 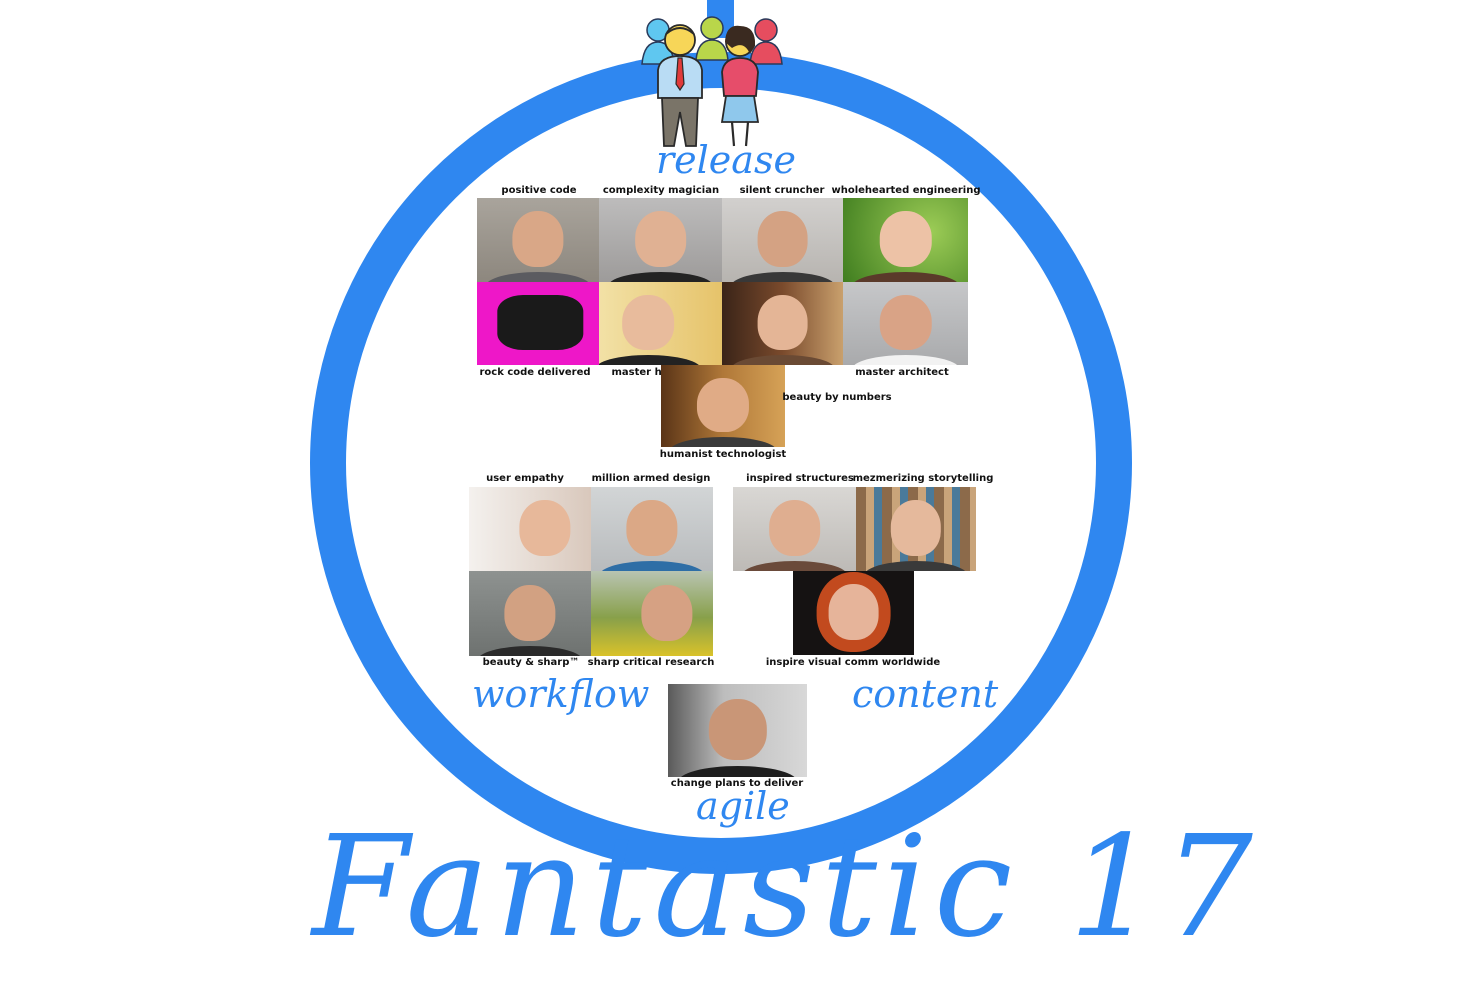 What do you see at coordinates (723, 454) in the screenshot?
I see `member-label: humanist technologist` at bounding box center [723, 454].